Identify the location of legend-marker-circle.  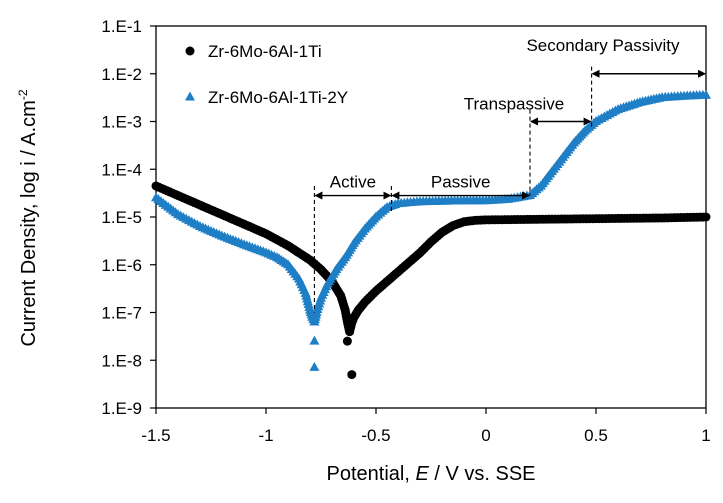
(190, 51).